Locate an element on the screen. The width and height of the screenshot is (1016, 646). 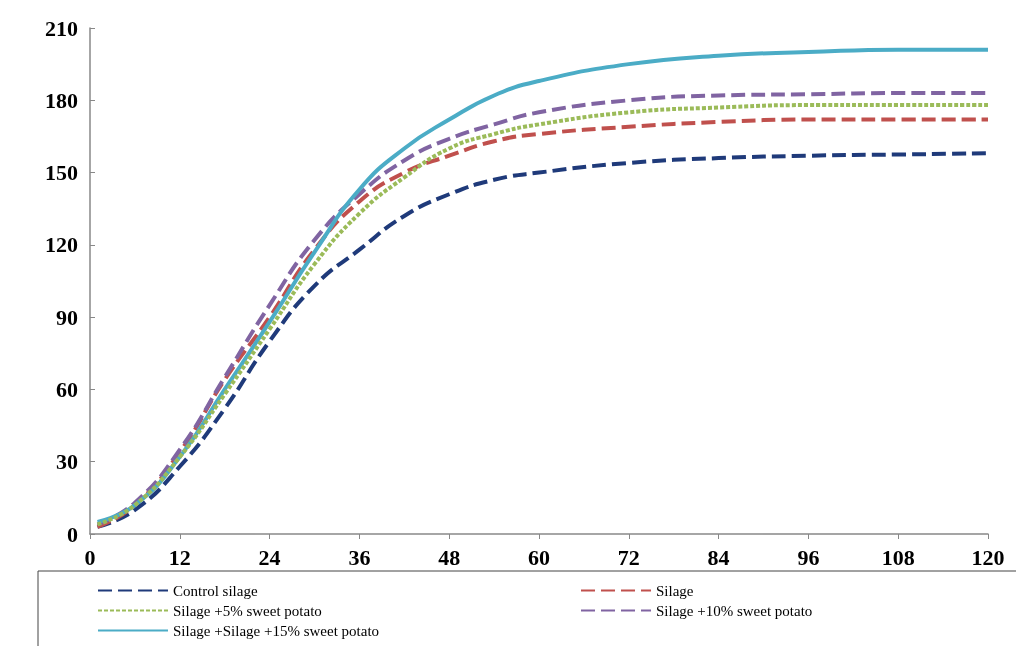
x-tick-label: 48 is located at coordinates (449, 557).